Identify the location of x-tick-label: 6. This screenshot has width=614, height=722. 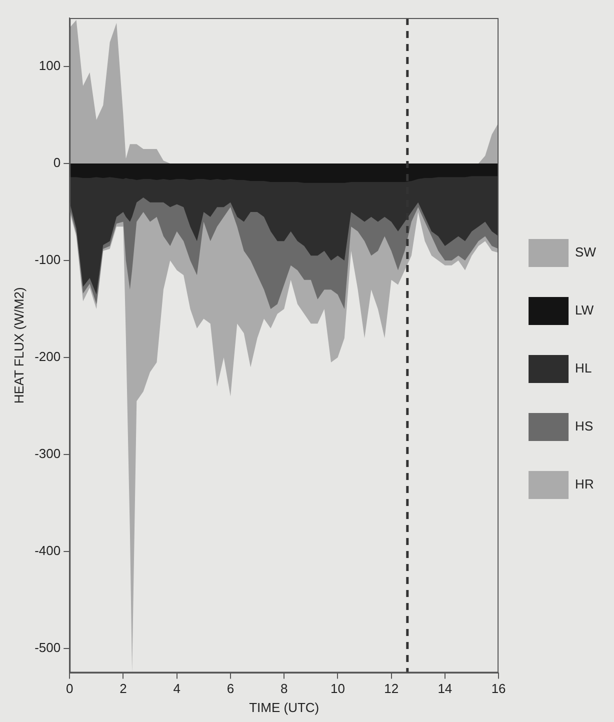
(230, 688).